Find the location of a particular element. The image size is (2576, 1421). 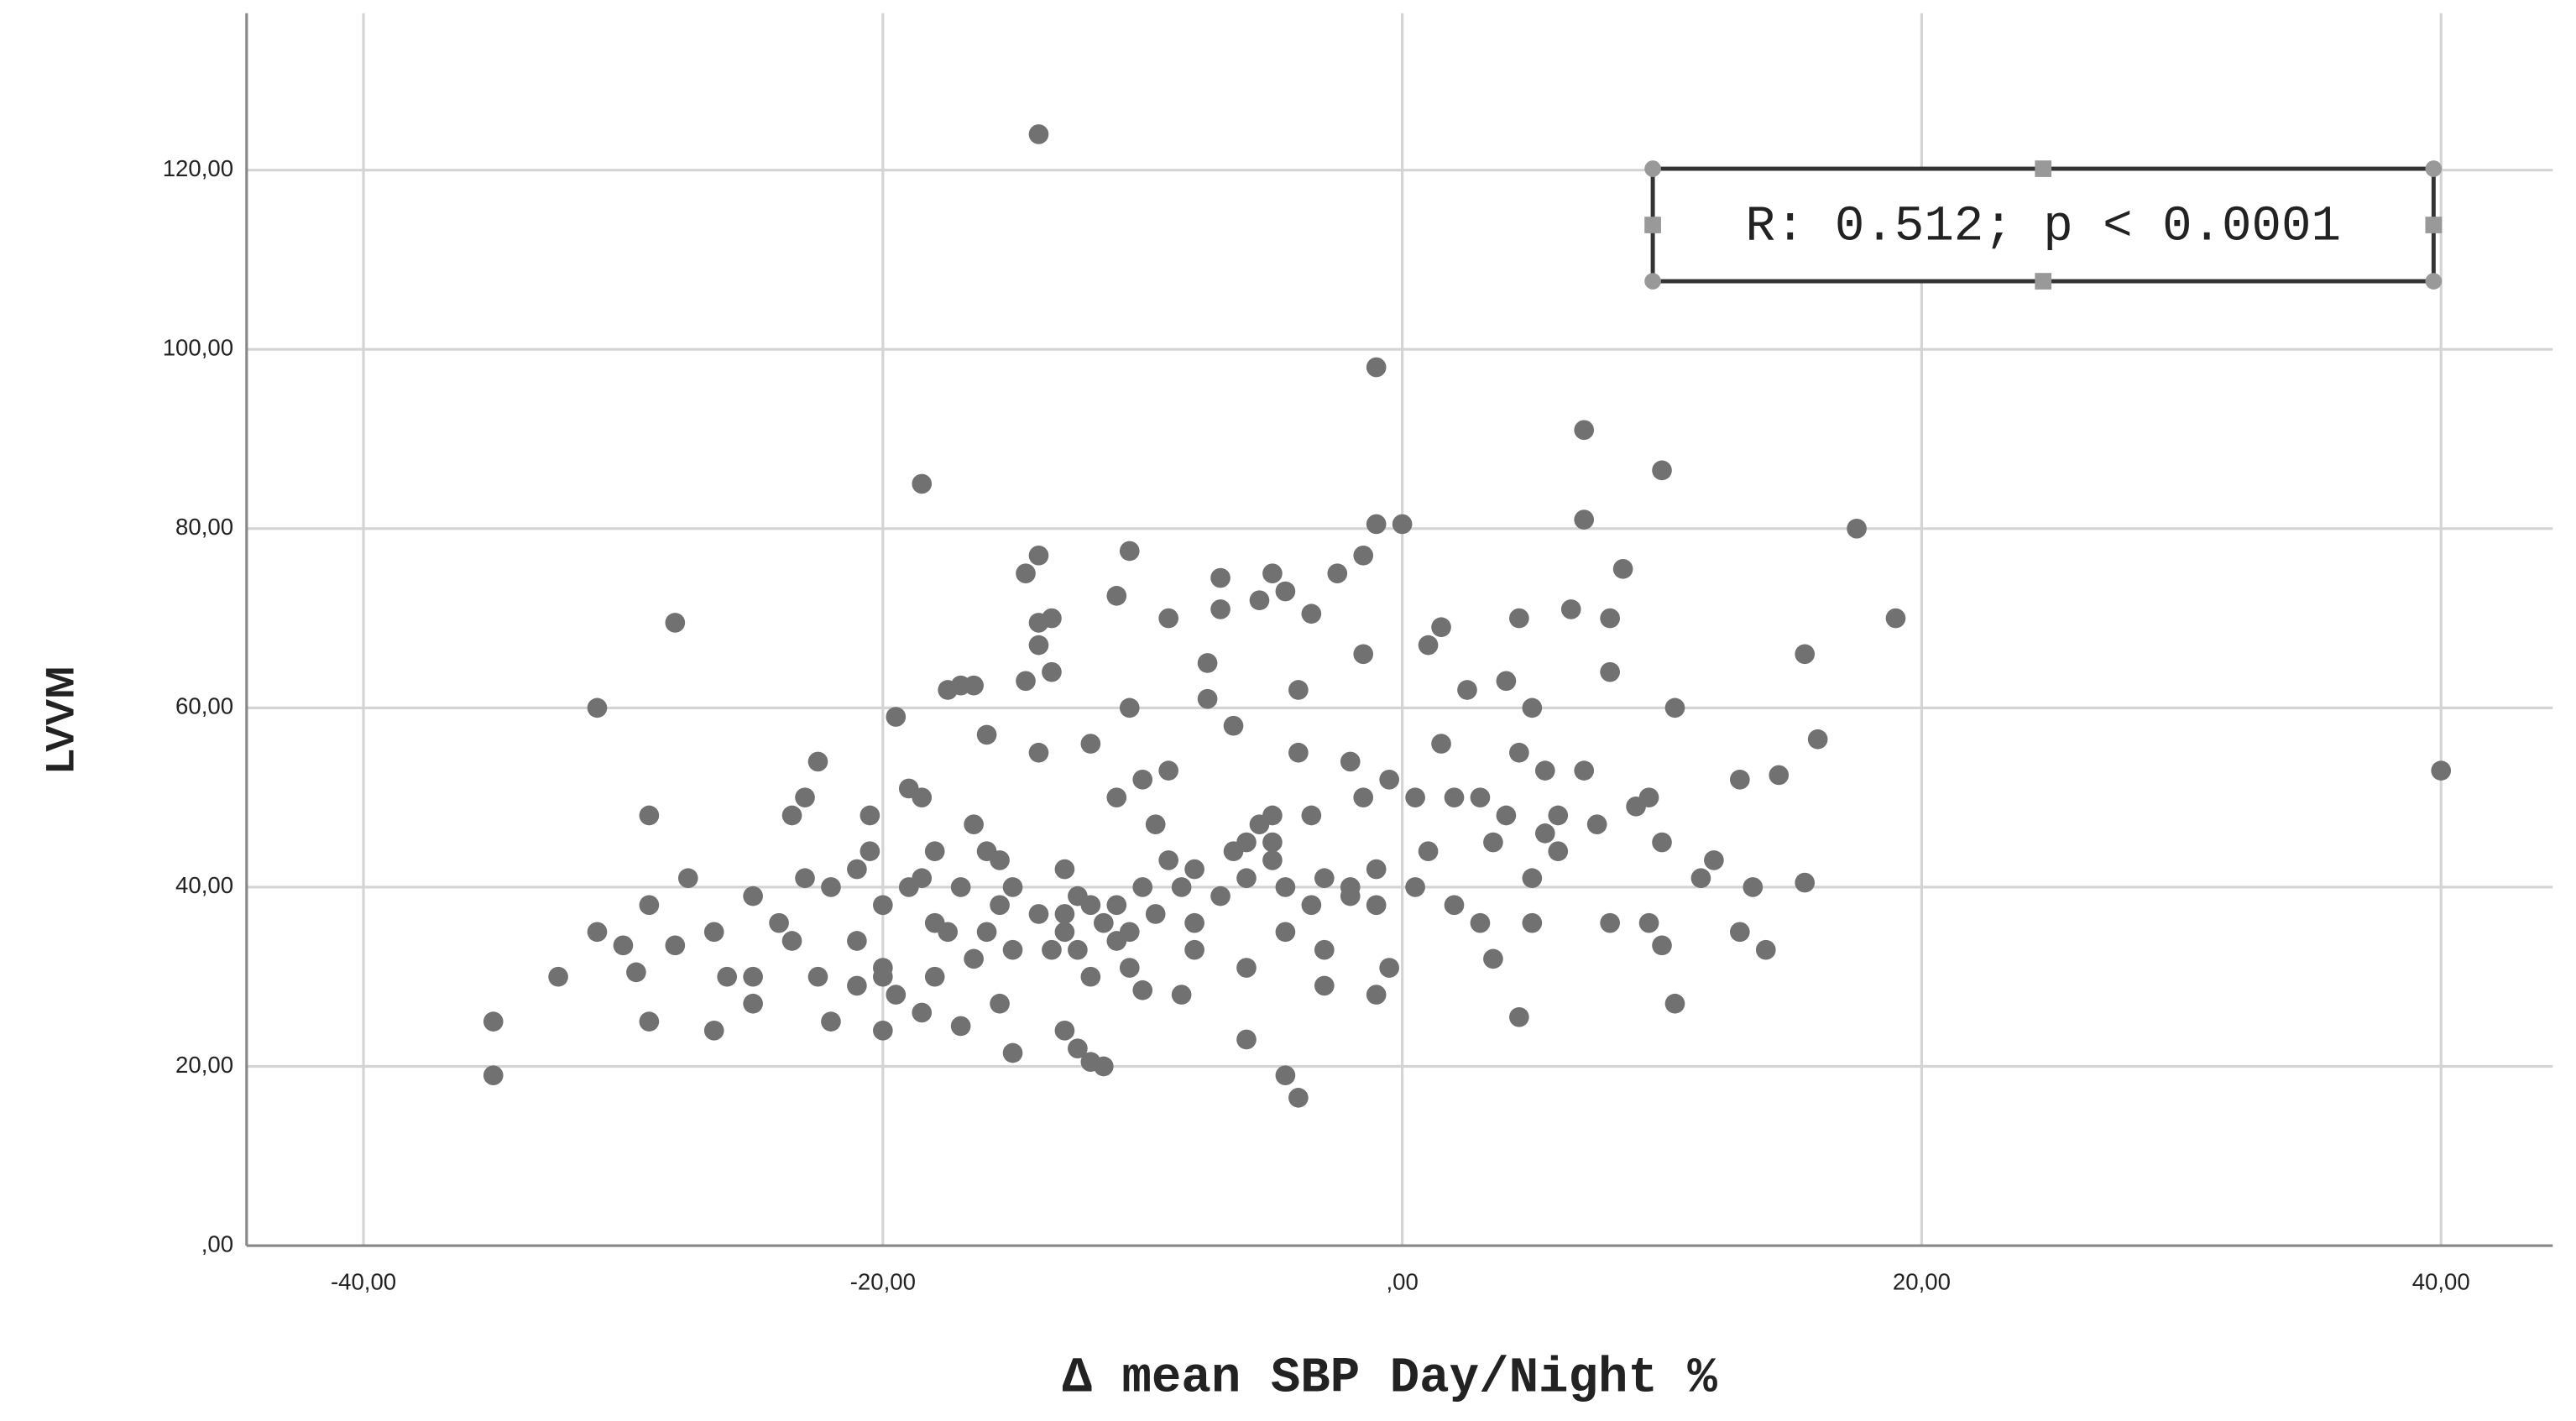

y-tick-label: 40,00 is located at coordinates (204, 885).